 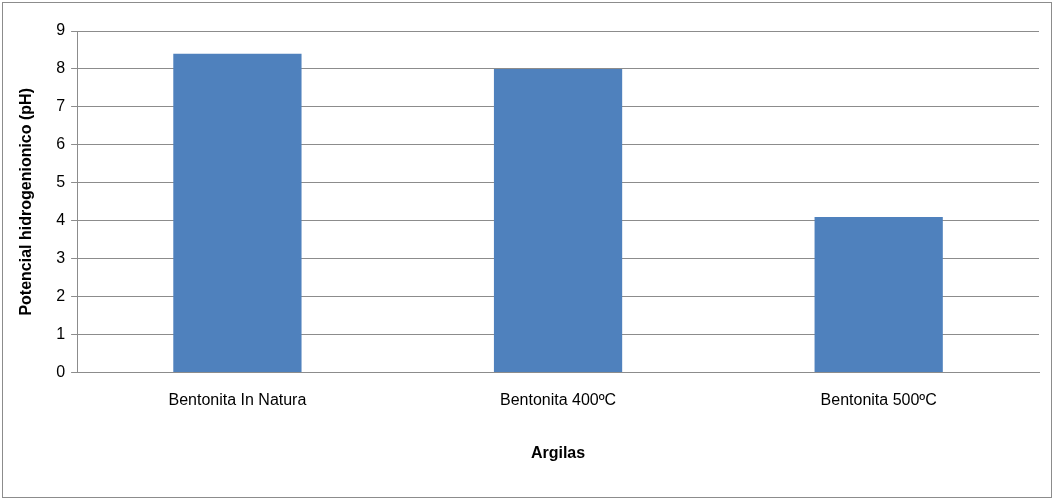 What do you see at coordinates (61, 296) in the screenshot?
I see `y-tick-label: 2` at bounding box center [61, 296].